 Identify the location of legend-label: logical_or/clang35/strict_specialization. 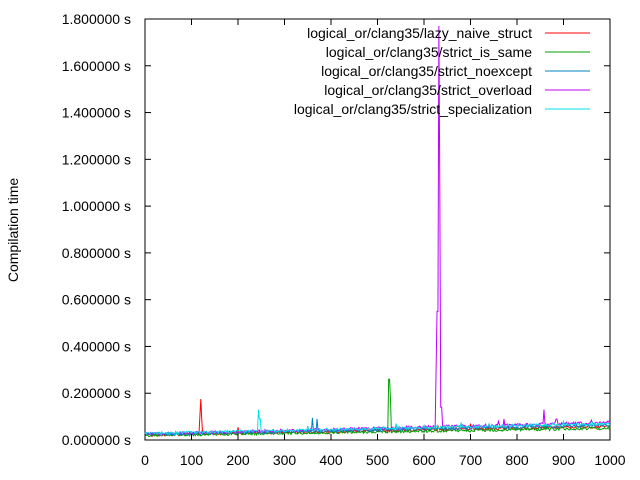
(413, 109).